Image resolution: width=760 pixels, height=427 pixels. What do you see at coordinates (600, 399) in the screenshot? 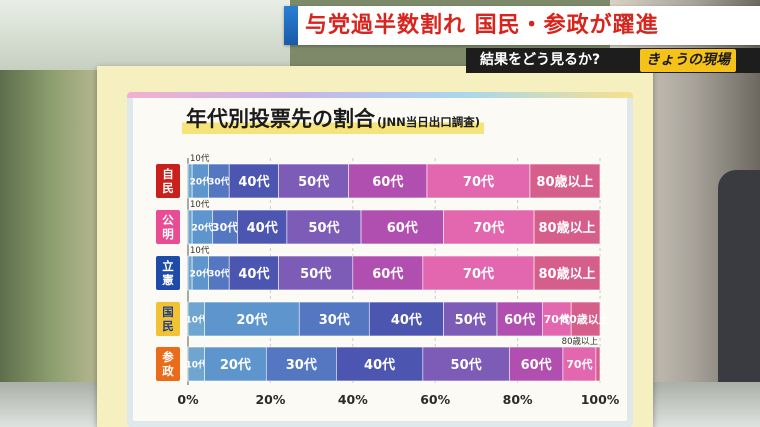
I see `x-tick-label: 100%` at bounding box center [600, 399].